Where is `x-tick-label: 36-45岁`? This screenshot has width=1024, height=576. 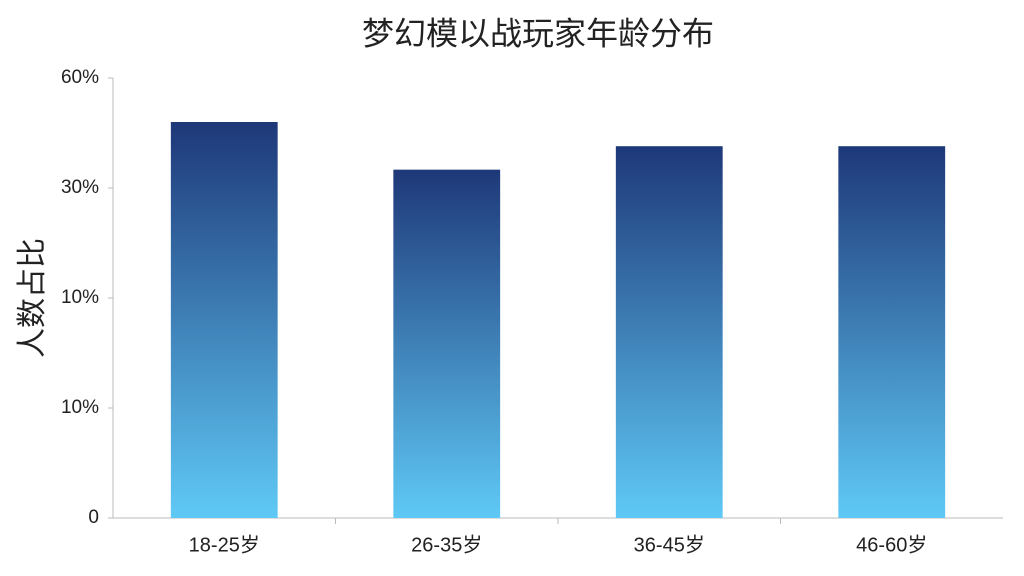
x-tick-label: 36-45岁 is located at coordinates (669, 544).